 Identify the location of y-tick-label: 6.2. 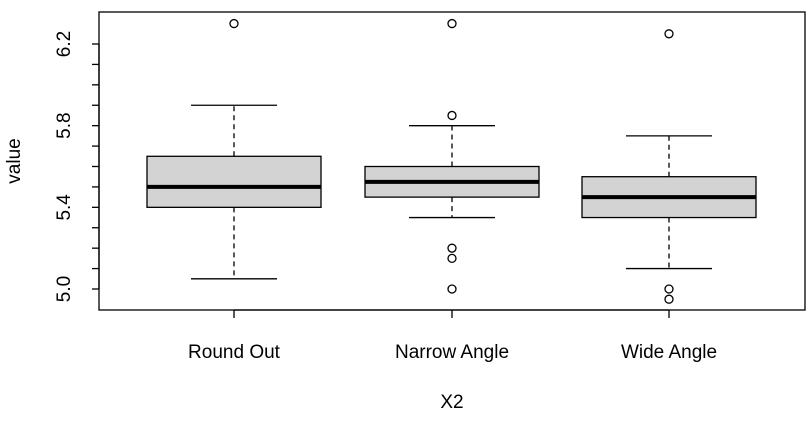
(64, 44).